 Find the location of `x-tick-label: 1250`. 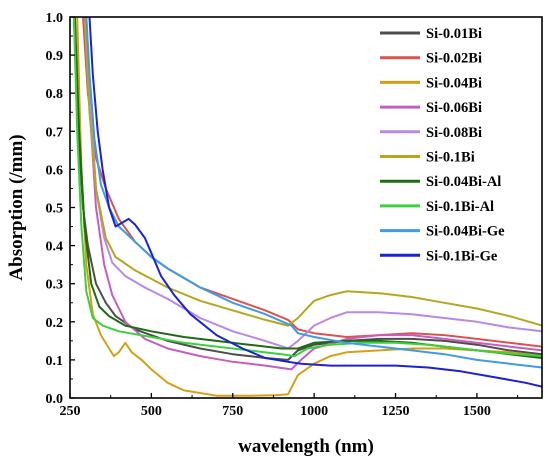

x-tick-label: 1250 is located at coordinates (396, 411).